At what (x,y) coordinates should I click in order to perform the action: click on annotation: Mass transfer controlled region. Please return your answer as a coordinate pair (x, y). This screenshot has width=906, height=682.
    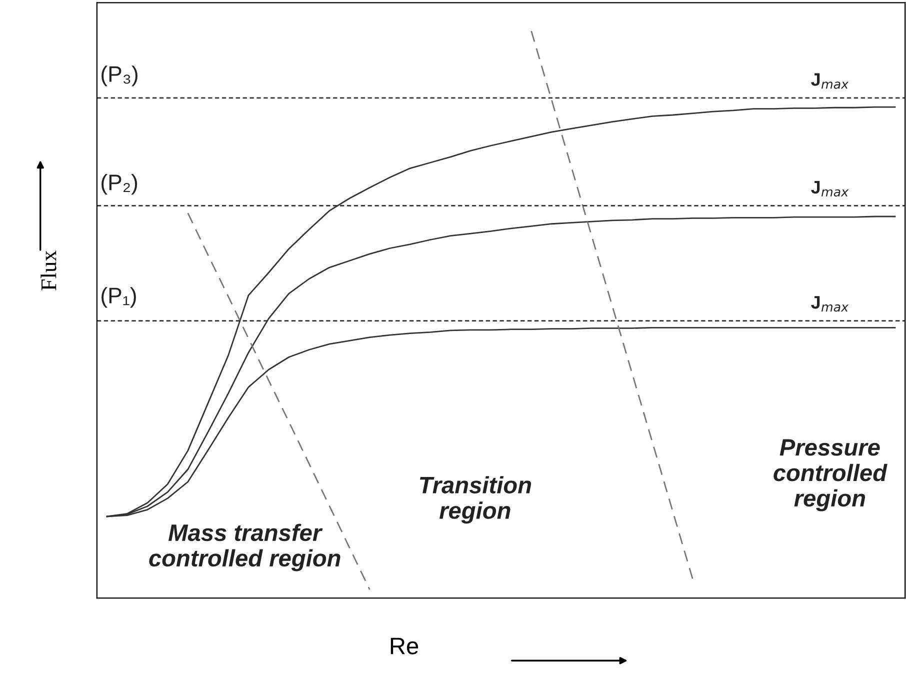
    Looking at the image, I should click on (244, 548).